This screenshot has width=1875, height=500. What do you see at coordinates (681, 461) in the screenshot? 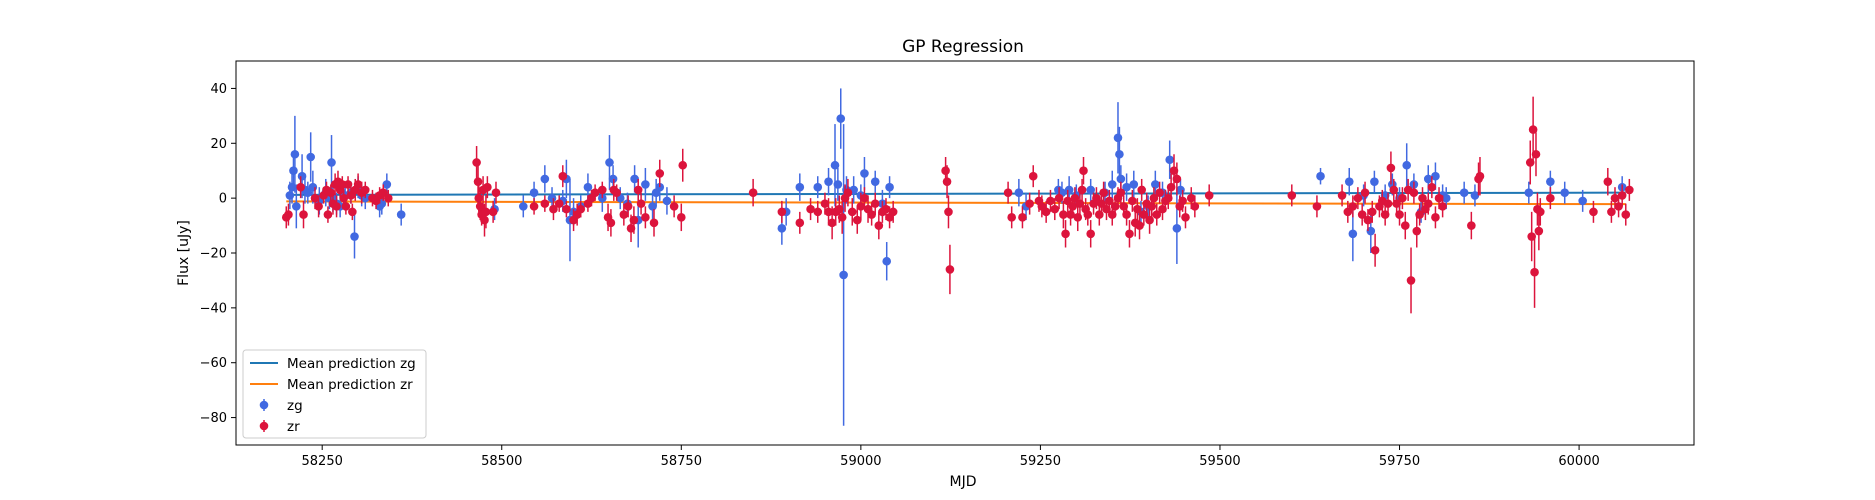
I see `x-tick-label-58750: 58750` at bounding box center [681, 461].